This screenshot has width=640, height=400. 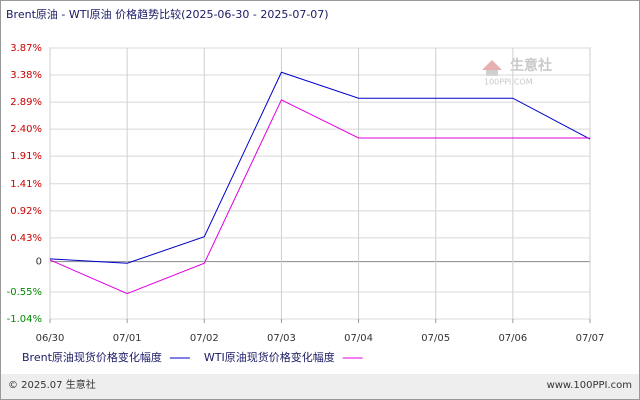 What do you see at coordinates (281, 338) in the screenshot?
I see `x-tick-label: 07/03` at bounding box center [281, 338].